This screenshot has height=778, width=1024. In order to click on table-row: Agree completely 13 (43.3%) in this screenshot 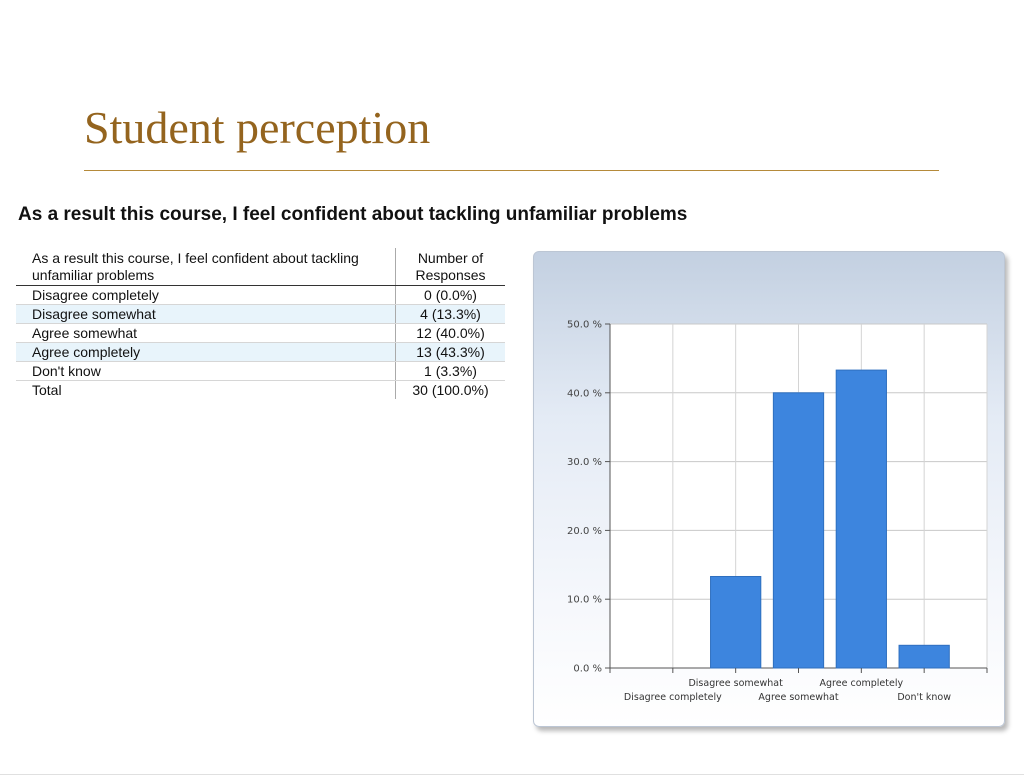, I will do `click(260, 352)`.